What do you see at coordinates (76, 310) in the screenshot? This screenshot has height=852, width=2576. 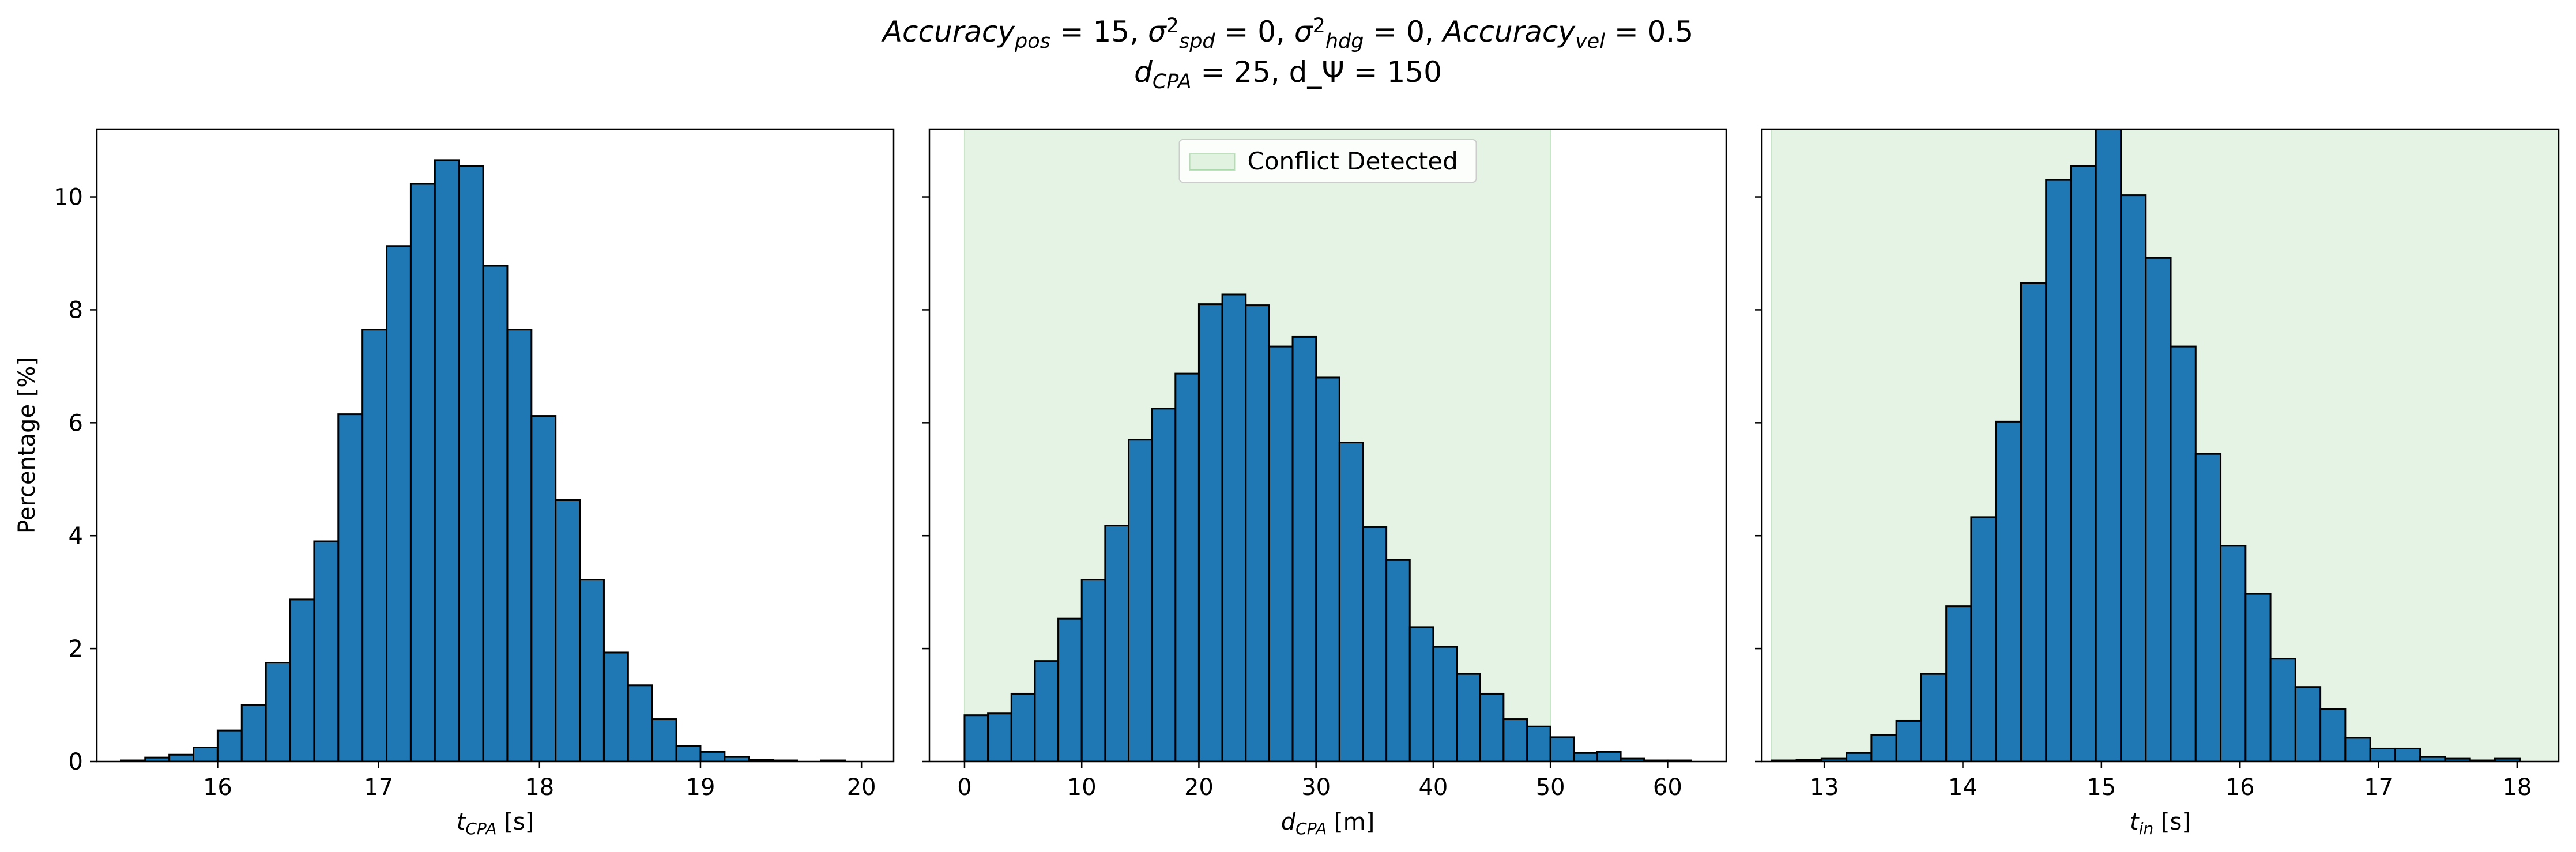 I see `y-tick-label: 8` at bounding box center [76, 310].